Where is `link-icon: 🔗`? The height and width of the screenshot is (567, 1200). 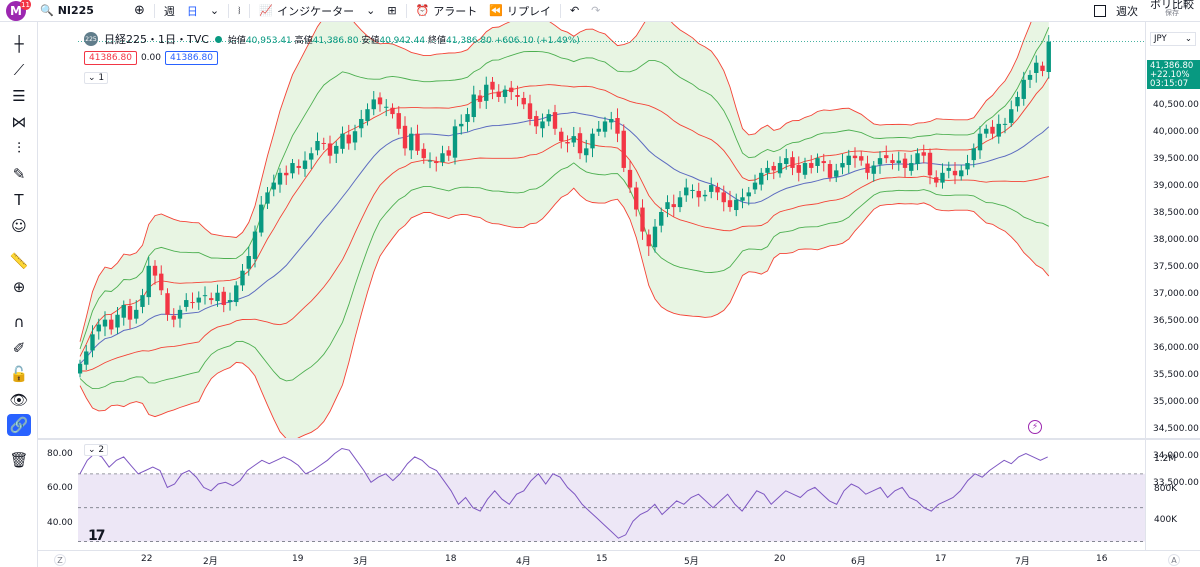
link-icon: 🔗 is located at coordinates (19, 425).